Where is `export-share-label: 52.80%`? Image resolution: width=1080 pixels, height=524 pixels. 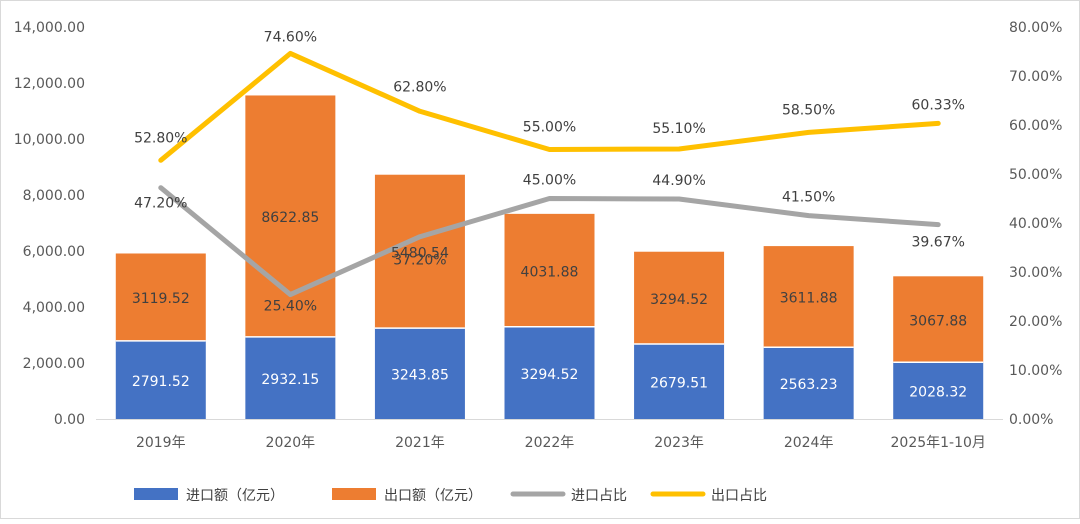
export-share-label: 52.80% is located at coordinates (160, 138).